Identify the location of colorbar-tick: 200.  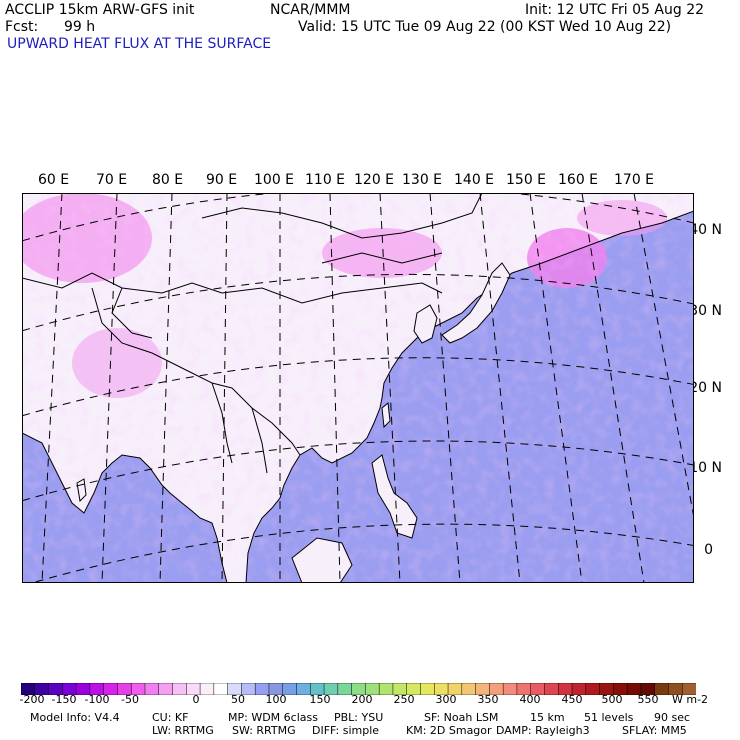
(362, 699).